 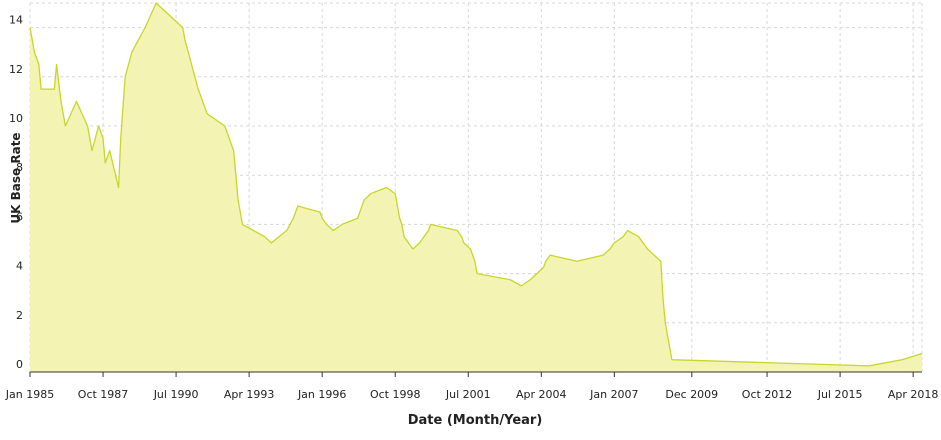 I want to click on x-tick-label: Jan 1985, so click(x=29, y=394).